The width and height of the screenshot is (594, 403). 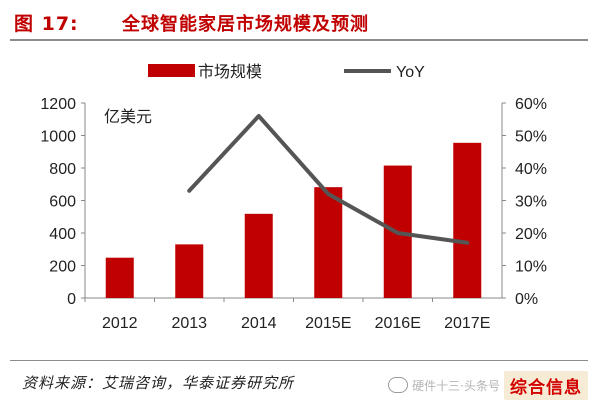 What do you see at coordinates (62, 169) in the screenshot?
I see `y-tick-label: 800` at bounding box center [62, 169].